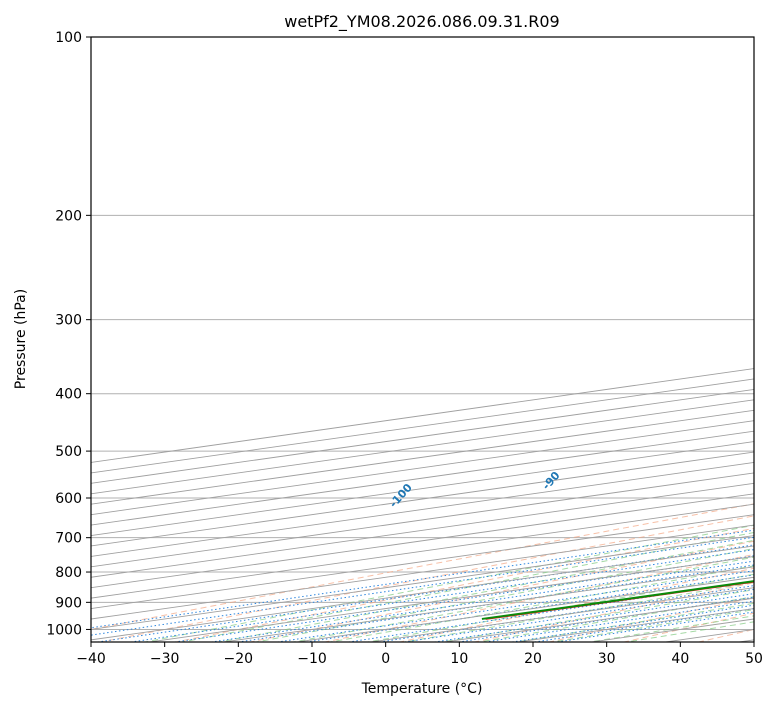  What do you see at coordinates (754, 659) in the screenshot?
I see `x-tick-label: 50` at bounding box center [754, 659].